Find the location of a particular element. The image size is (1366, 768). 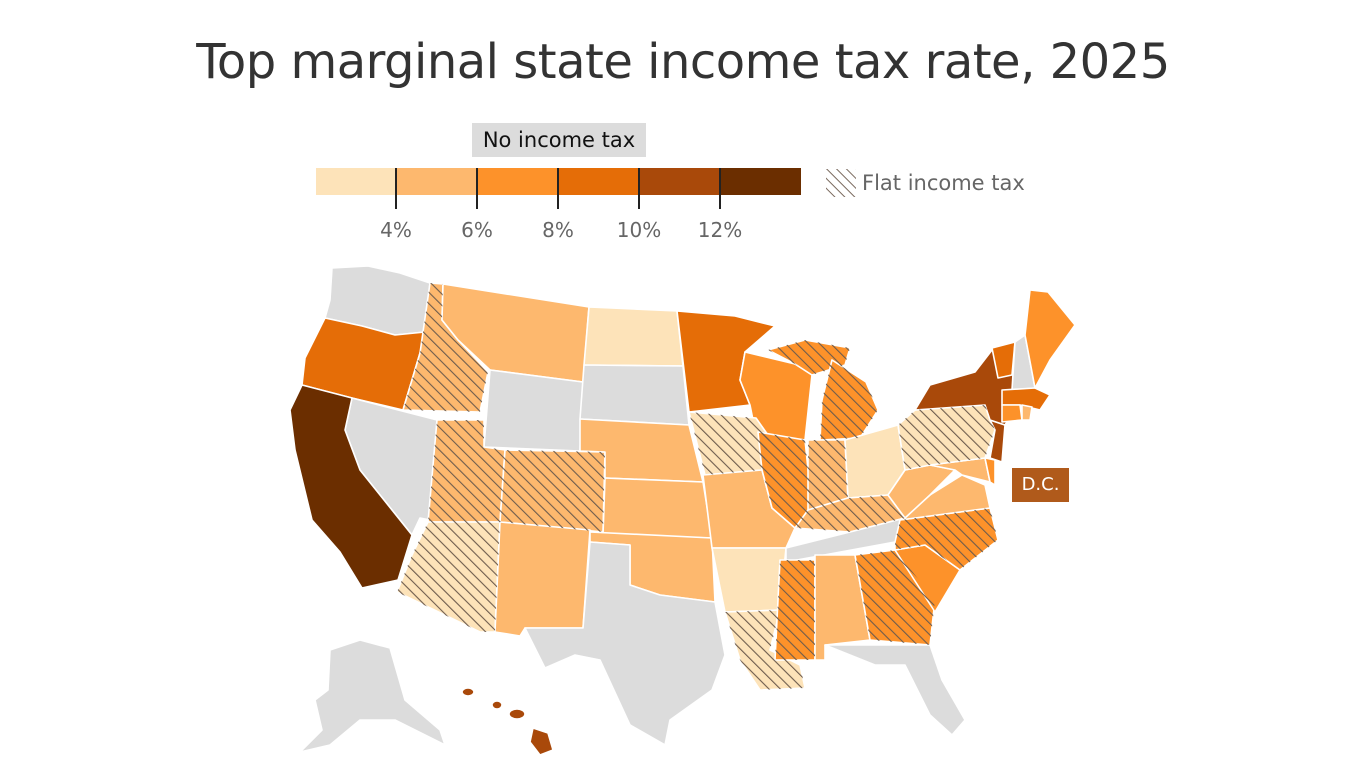

state-arizona-hatch is located at coordinates (448, 577).